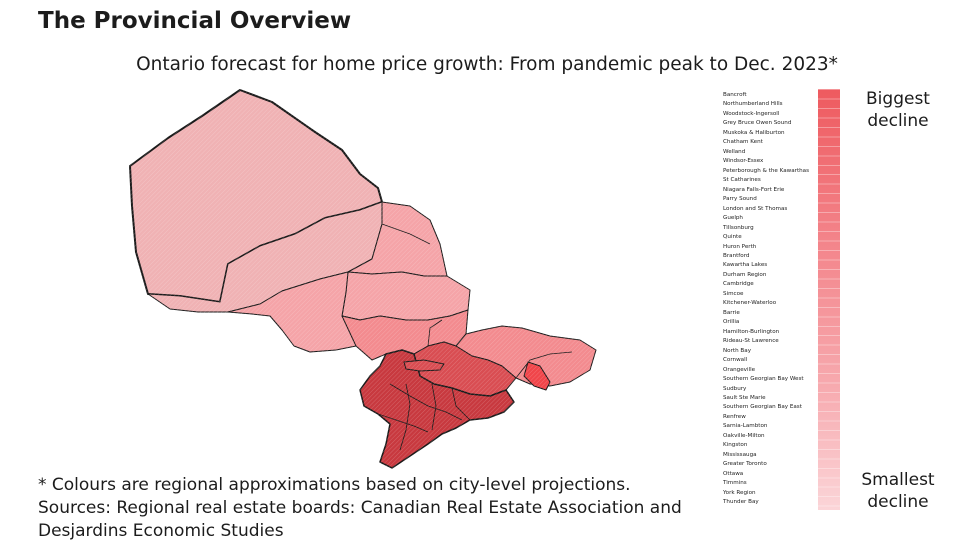 This screenshot has width=968, height=548. What do you see at coordinates (751, 341) in the screenshot?
I see `legend-region-item: Rideau-St Lawrence` at bounding box center [751, 341].